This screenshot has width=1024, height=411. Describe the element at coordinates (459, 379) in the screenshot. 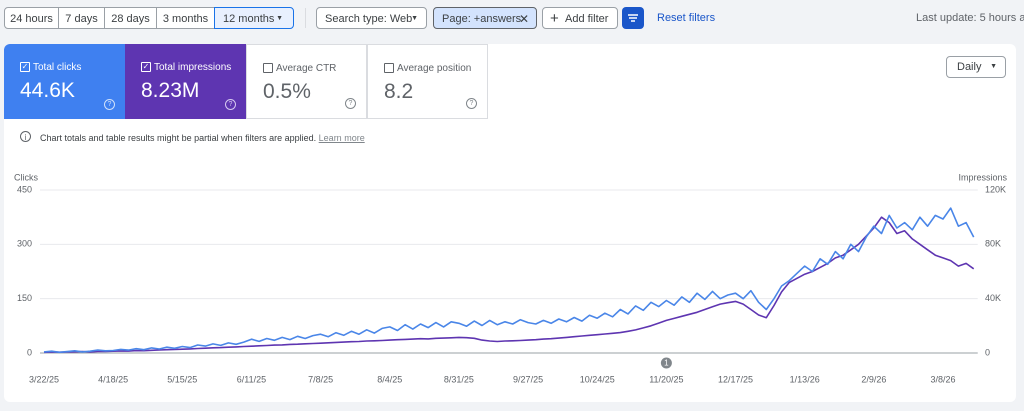

I see `x-tick-label: 8/31/25` at that location.